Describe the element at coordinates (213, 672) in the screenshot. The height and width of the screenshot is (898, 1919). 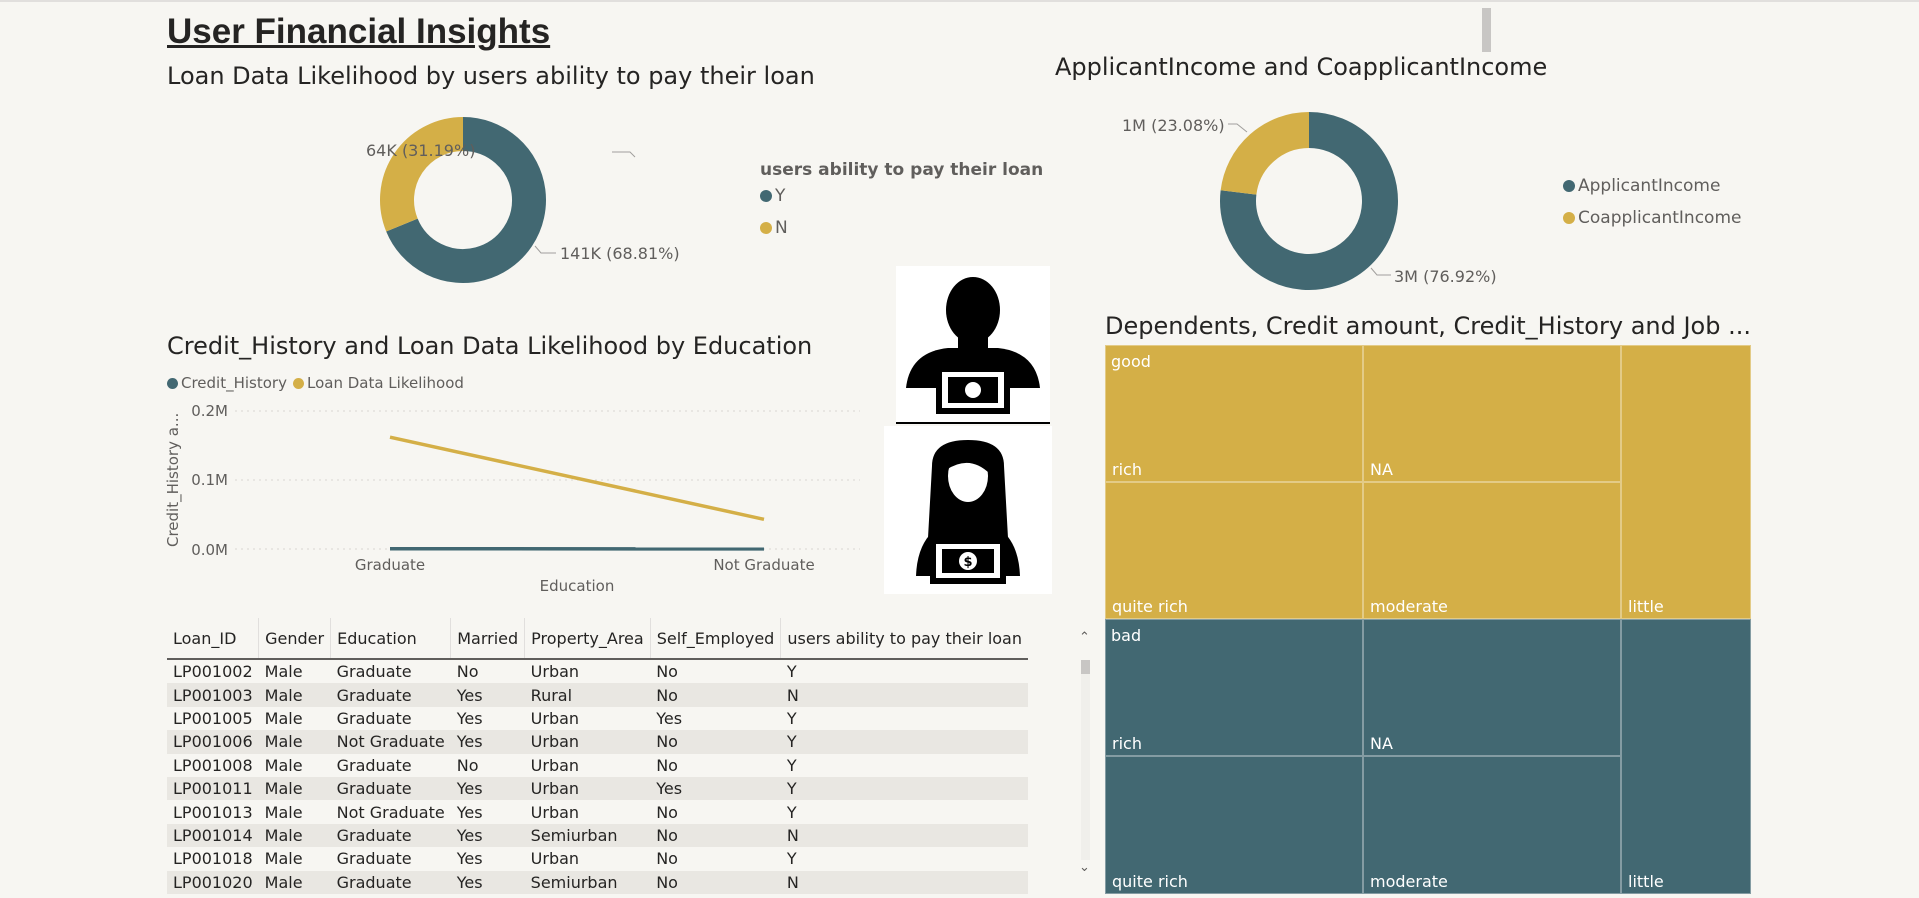
I see `table-cell: LP001002` at that location.